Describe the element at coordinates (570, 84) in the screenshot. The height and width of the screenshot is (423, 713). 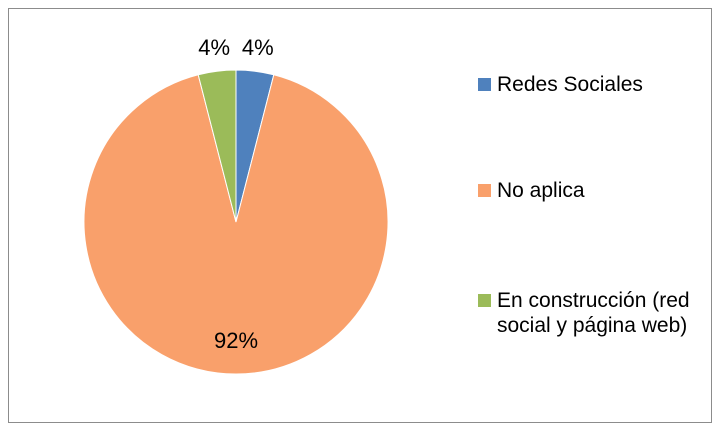
I see `legend-label: Redes Sociales` at that location.